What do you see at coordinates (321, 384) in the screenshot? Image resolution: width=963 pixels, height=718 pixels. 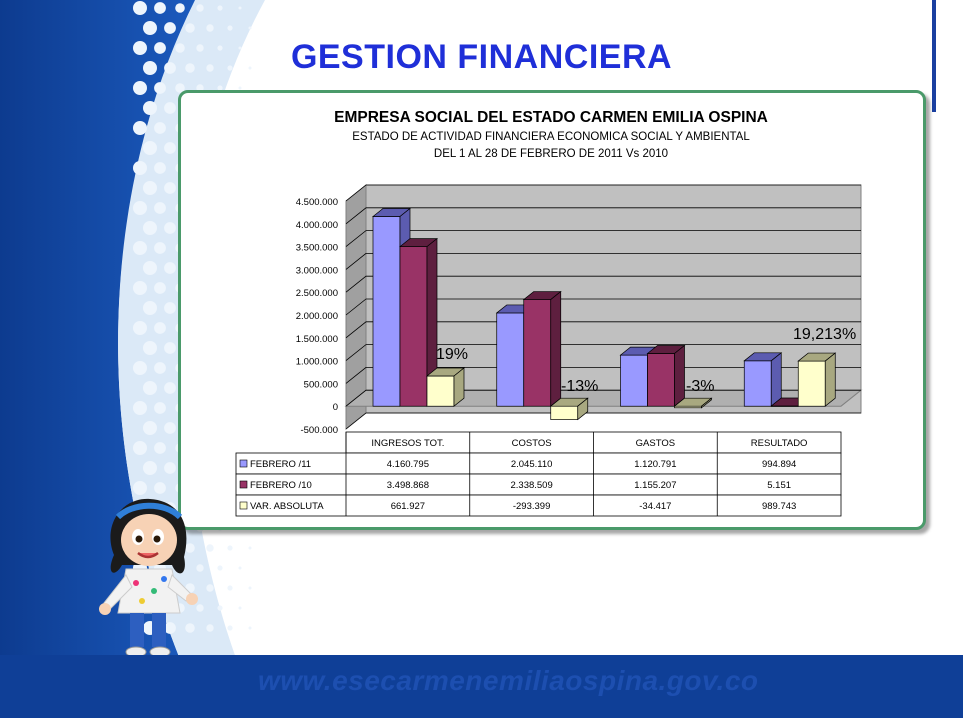 I see `y-tick-label: 500.000` at bounding box center [321, 384].